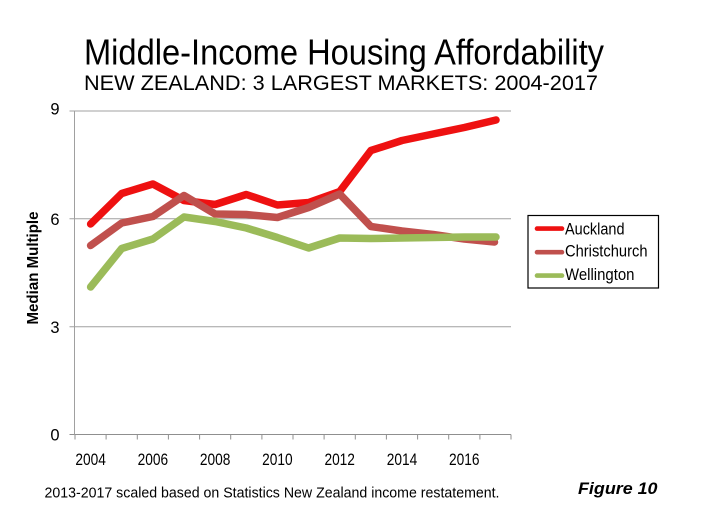 The image size is (701, 519). Describe the element at coordinates (33, 267) in the screenshot. I see `svg-text: Median Multiple` at that location.